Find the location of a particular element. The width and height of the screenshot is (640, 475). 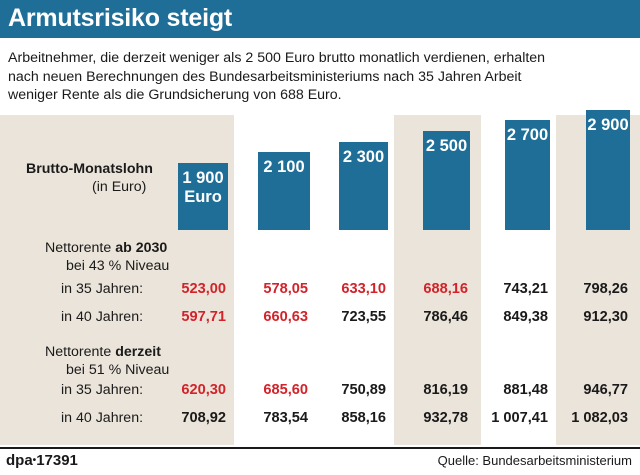

group2-prefix: Nettorente is located at coordinates (80, 352).